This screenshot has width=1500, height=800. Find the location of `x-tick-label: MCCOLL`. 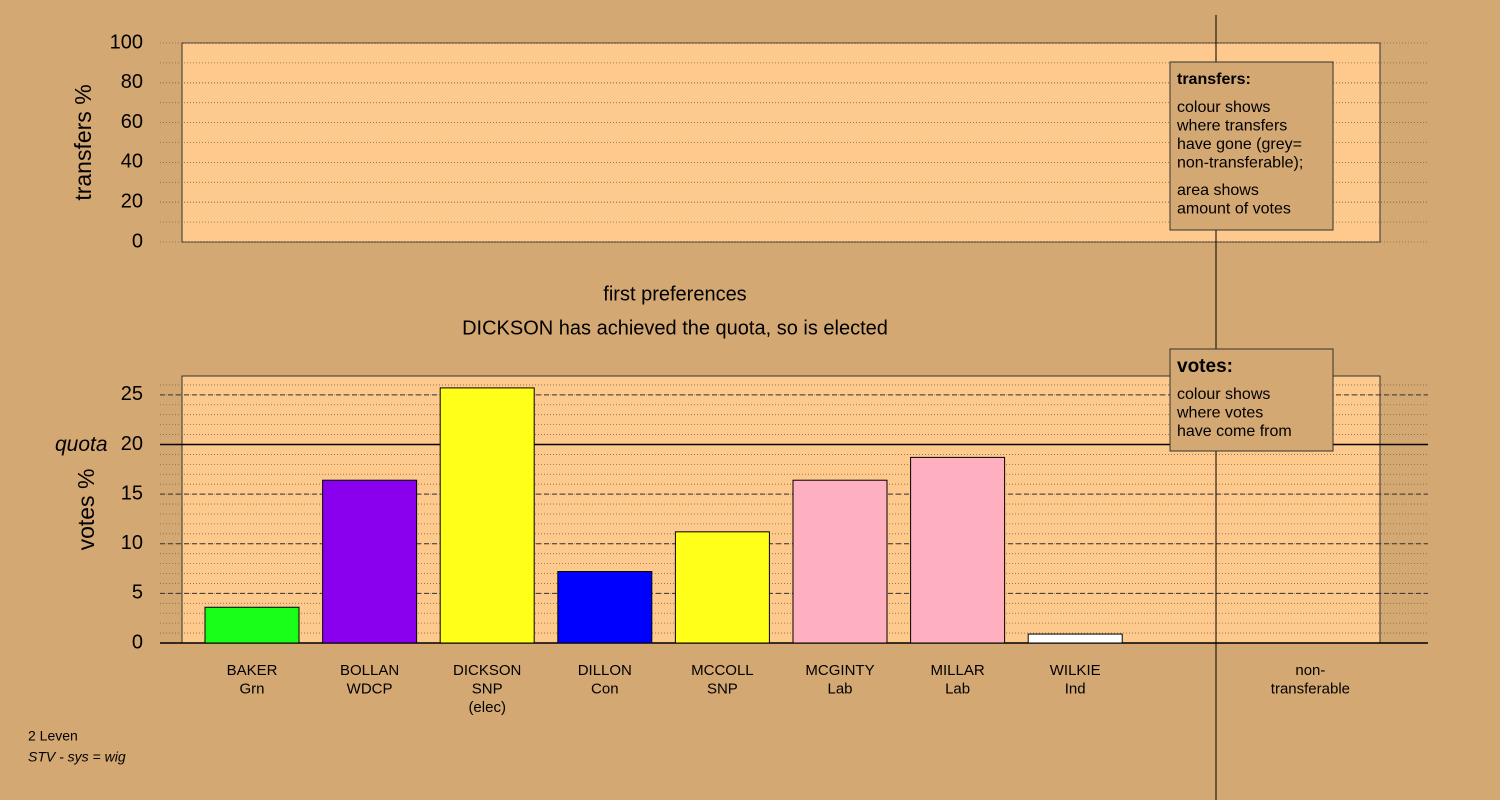

x-tick-label: MCCOLL is located at coordinates (722, 670).